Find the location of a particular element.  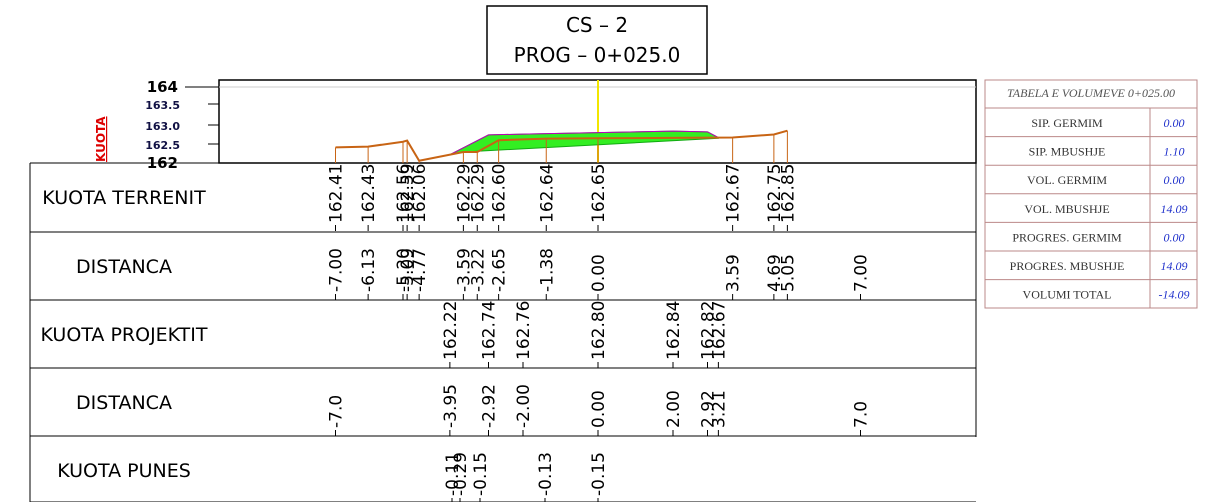

table-label: PROGRES. GERMIM is located at coordinates (1067, 237).